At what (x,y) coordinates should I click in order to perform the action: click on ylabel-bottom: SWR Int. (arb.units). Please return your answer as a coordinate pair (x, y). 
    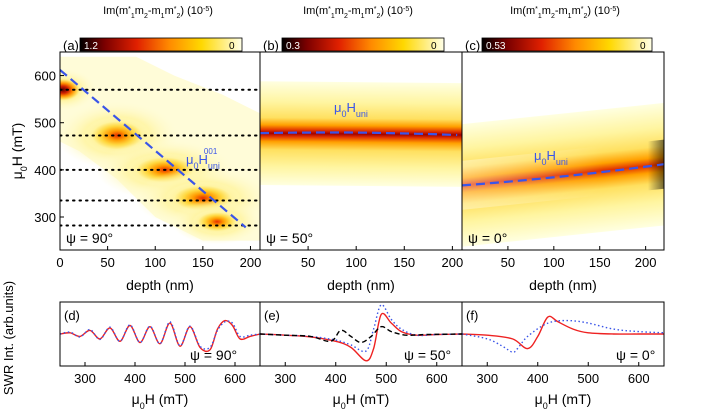
    Looking at the image, I should click on (8, 338).